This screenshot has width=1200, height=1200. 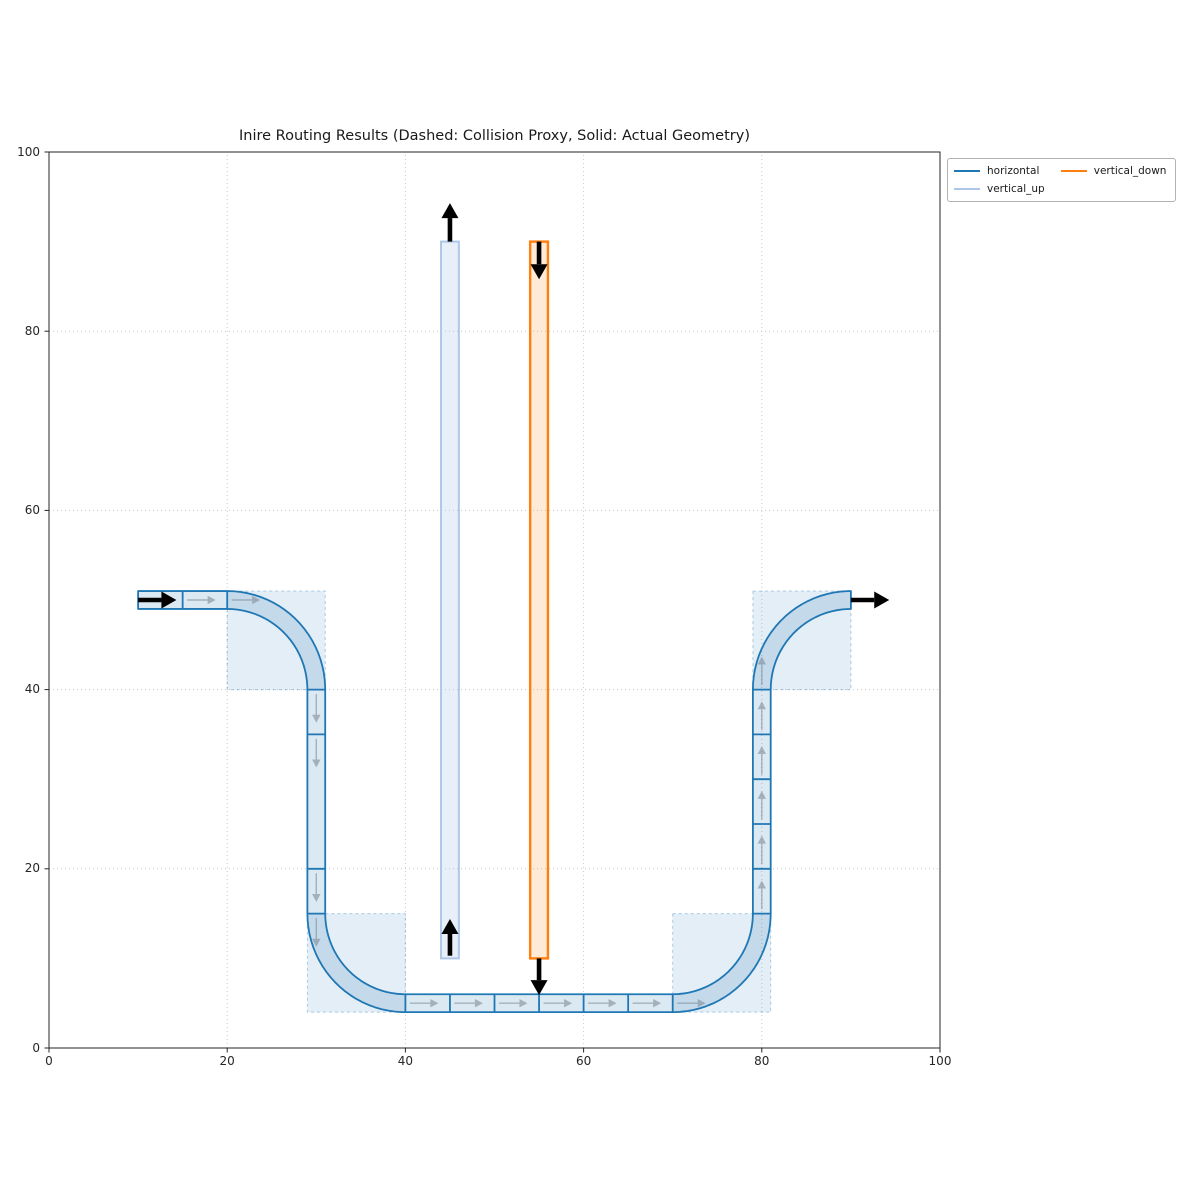 What do you see at coordinates (940, 1061) in the screenshot?
I see `x-tick-label: 100` at bounding box center [940, 1061].